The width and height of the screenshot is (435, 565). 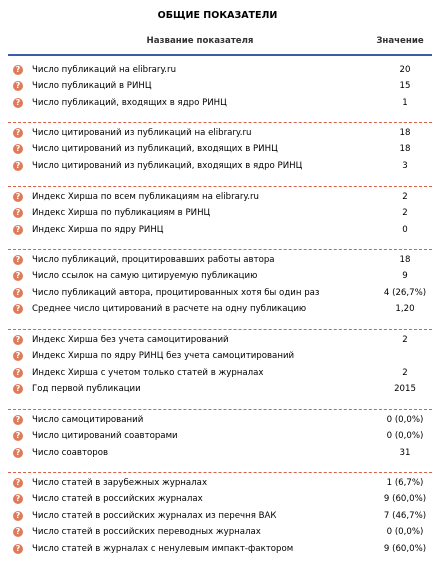 What do you see at coordinates (92, 86) in the screenshot?
I see `indicator-label: Число публикаций в РИНЦ` at bounding box center [92, 86].